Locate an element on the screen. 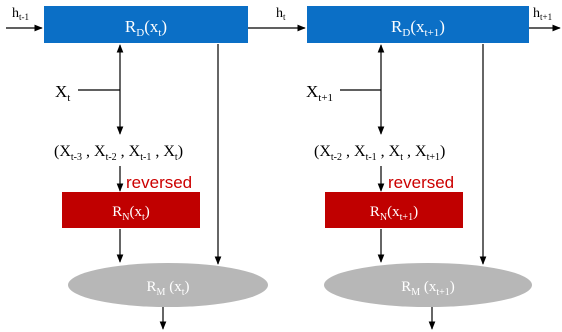 This screenshot has height=332, width=562. rd-box-left is located at coordinates (146, 24).